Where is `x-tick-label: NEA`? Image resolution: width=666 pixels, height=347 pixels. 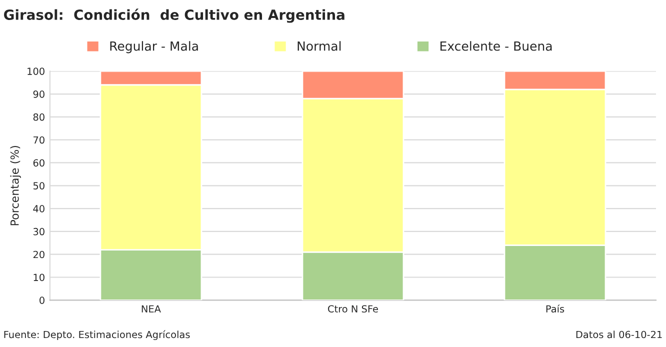
x-tick-label: NEA is located at coordinates (151, 308).